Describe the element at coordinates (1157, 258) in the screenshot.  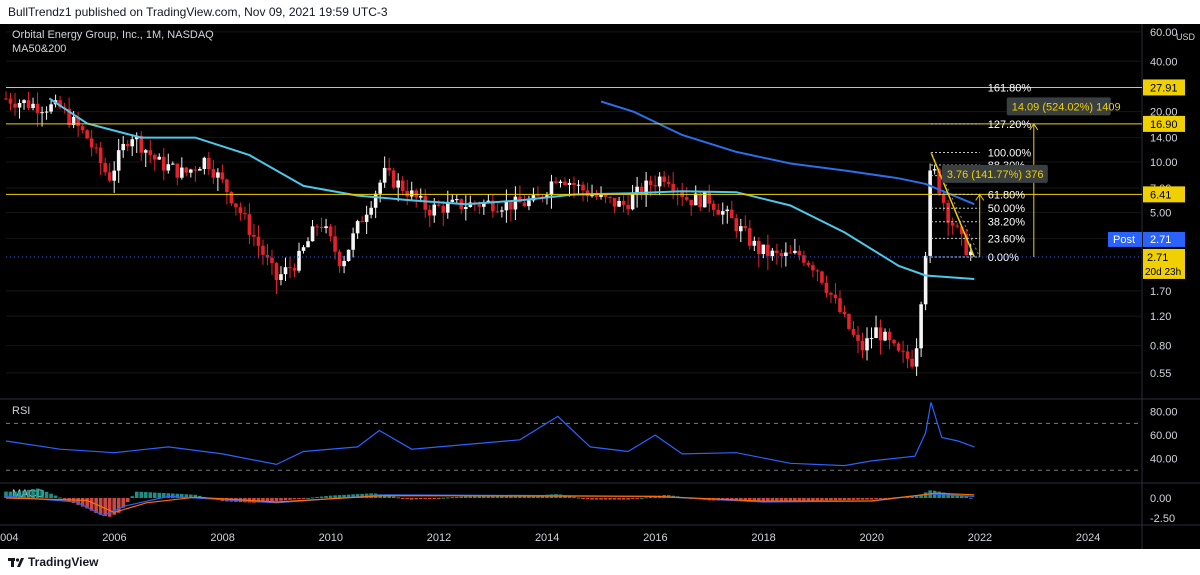
I see `last-price-label: 2.71` at that location.